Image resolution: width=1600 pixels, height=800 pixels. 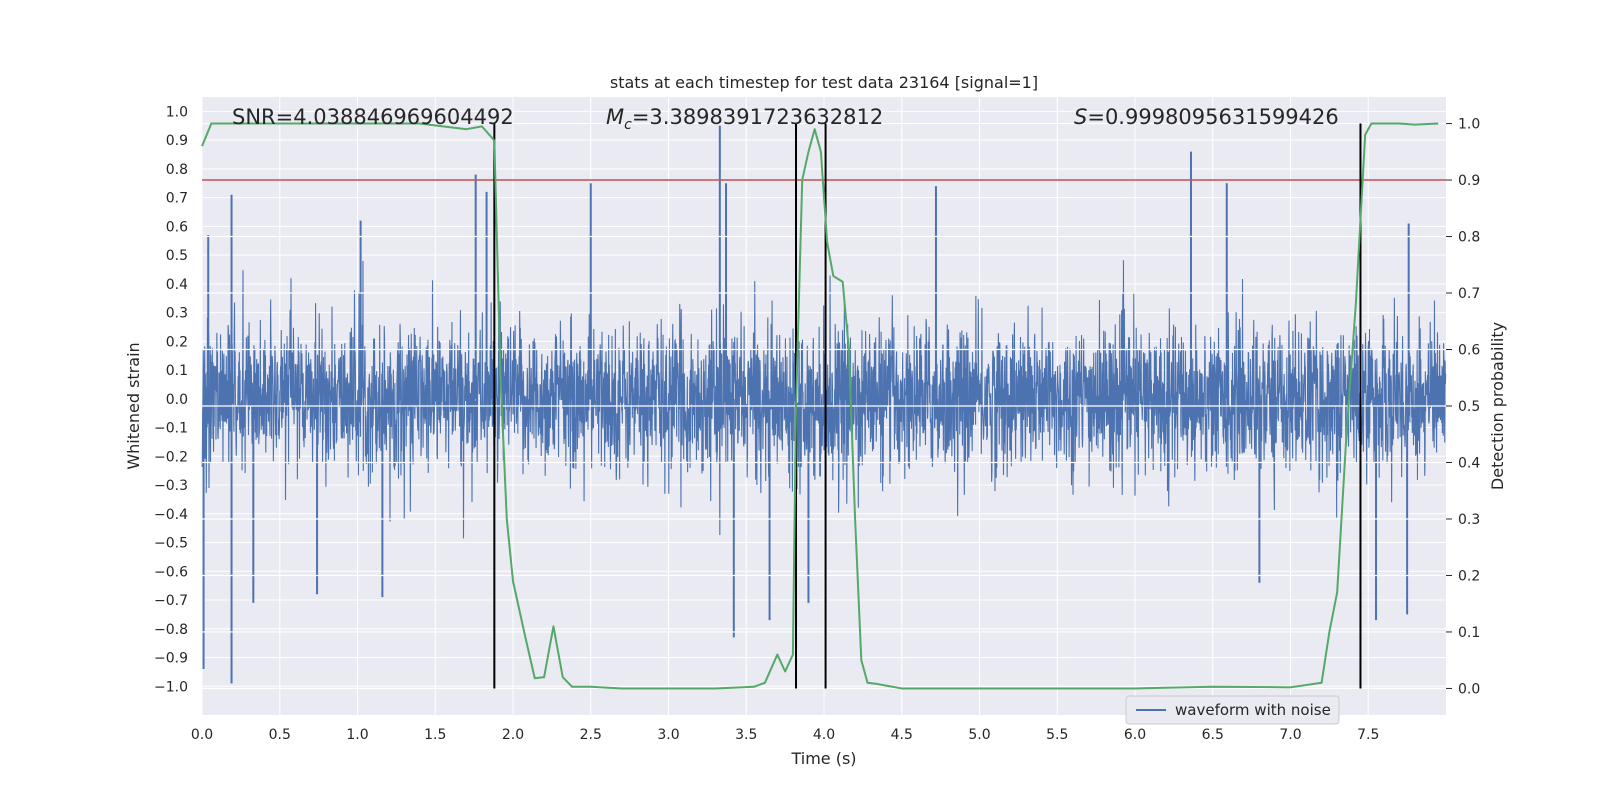 What do you see at coordinates (668, 735) in the screenshot?
I see `x-tick-label-6: 3.0` at bounding box center [668, 735].